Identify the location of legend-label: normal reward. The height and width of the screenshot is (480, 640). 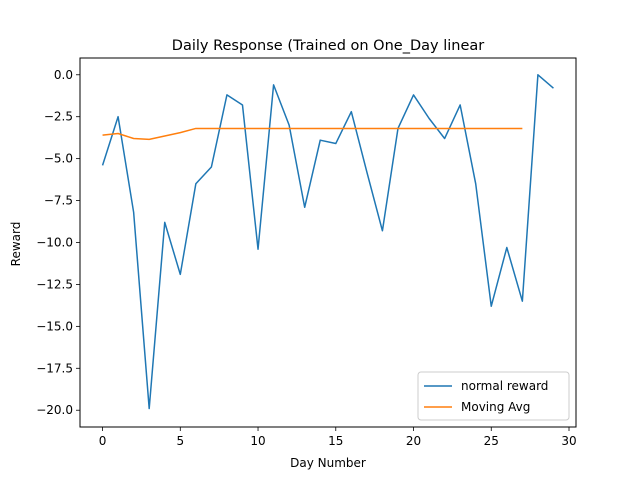
(504, 386).